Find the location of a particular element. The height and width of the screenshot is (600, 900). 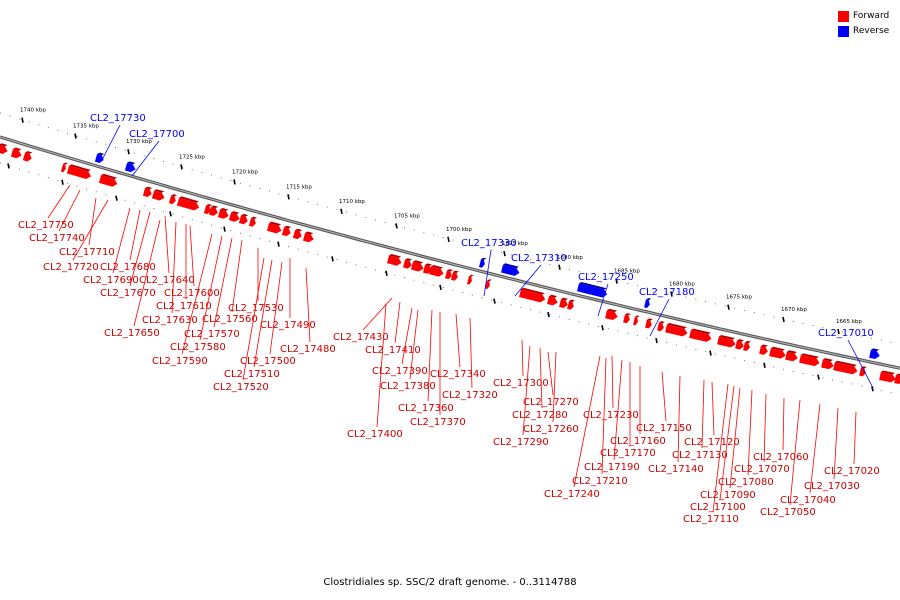

forward-gene-label: CL2_17270 is located at coordinates (551, 402).